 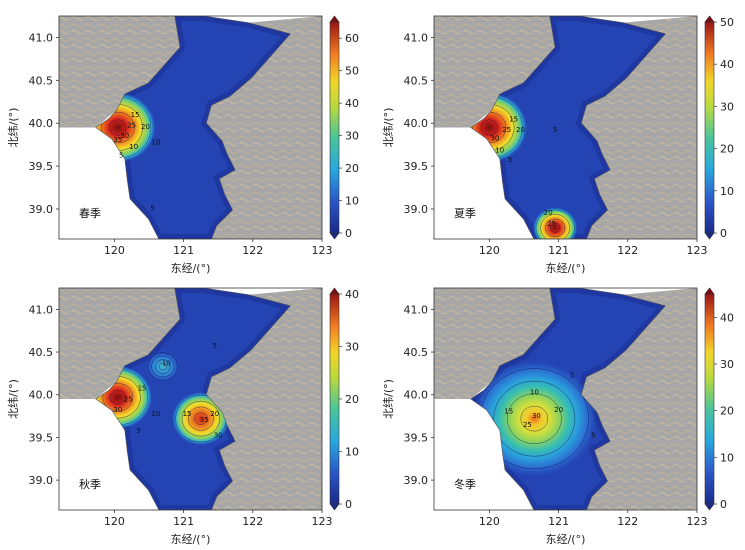 I want to click on colorbar-tick-label: 10, so click(x=727, y=457).